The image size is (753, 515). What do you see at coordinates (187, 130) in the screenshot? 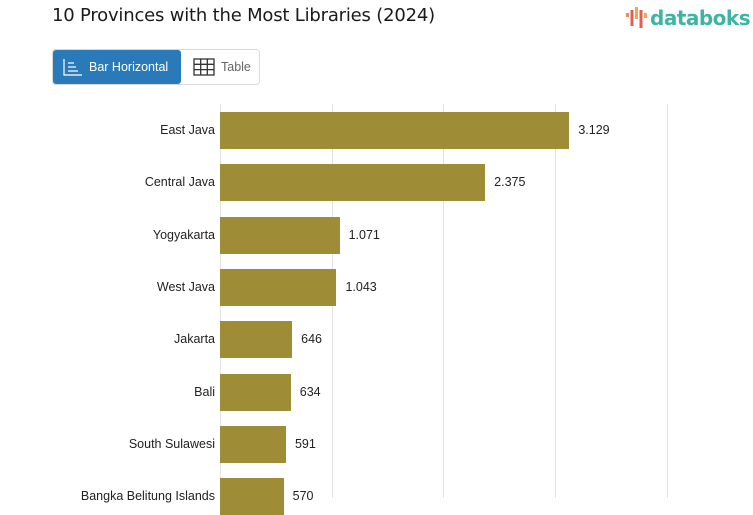
I see `category-label: East Java` at bounding box center [187, 130].